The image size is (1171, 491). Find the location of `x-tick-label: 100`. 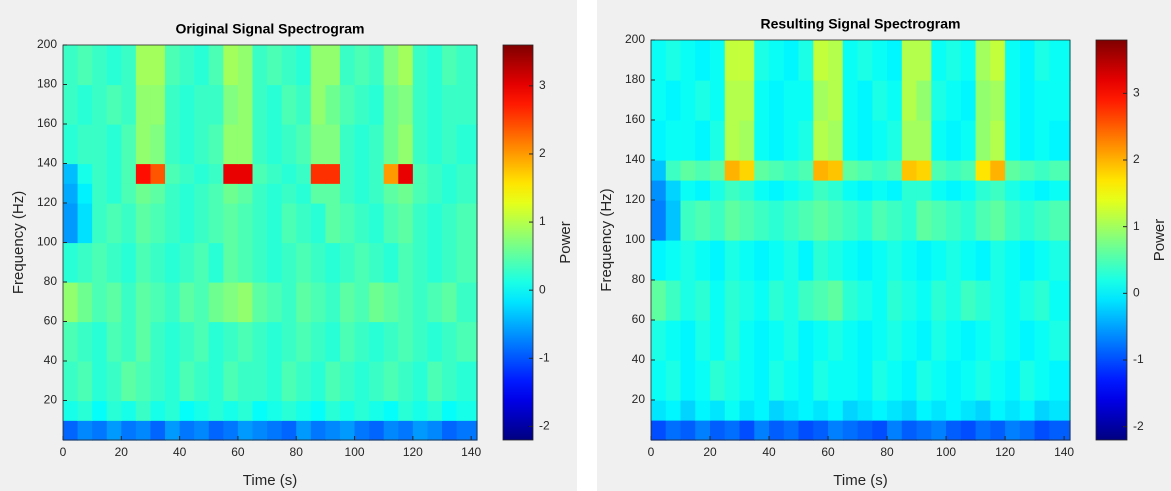

x-tick-label: 100 is located at coordinates (946, 452).